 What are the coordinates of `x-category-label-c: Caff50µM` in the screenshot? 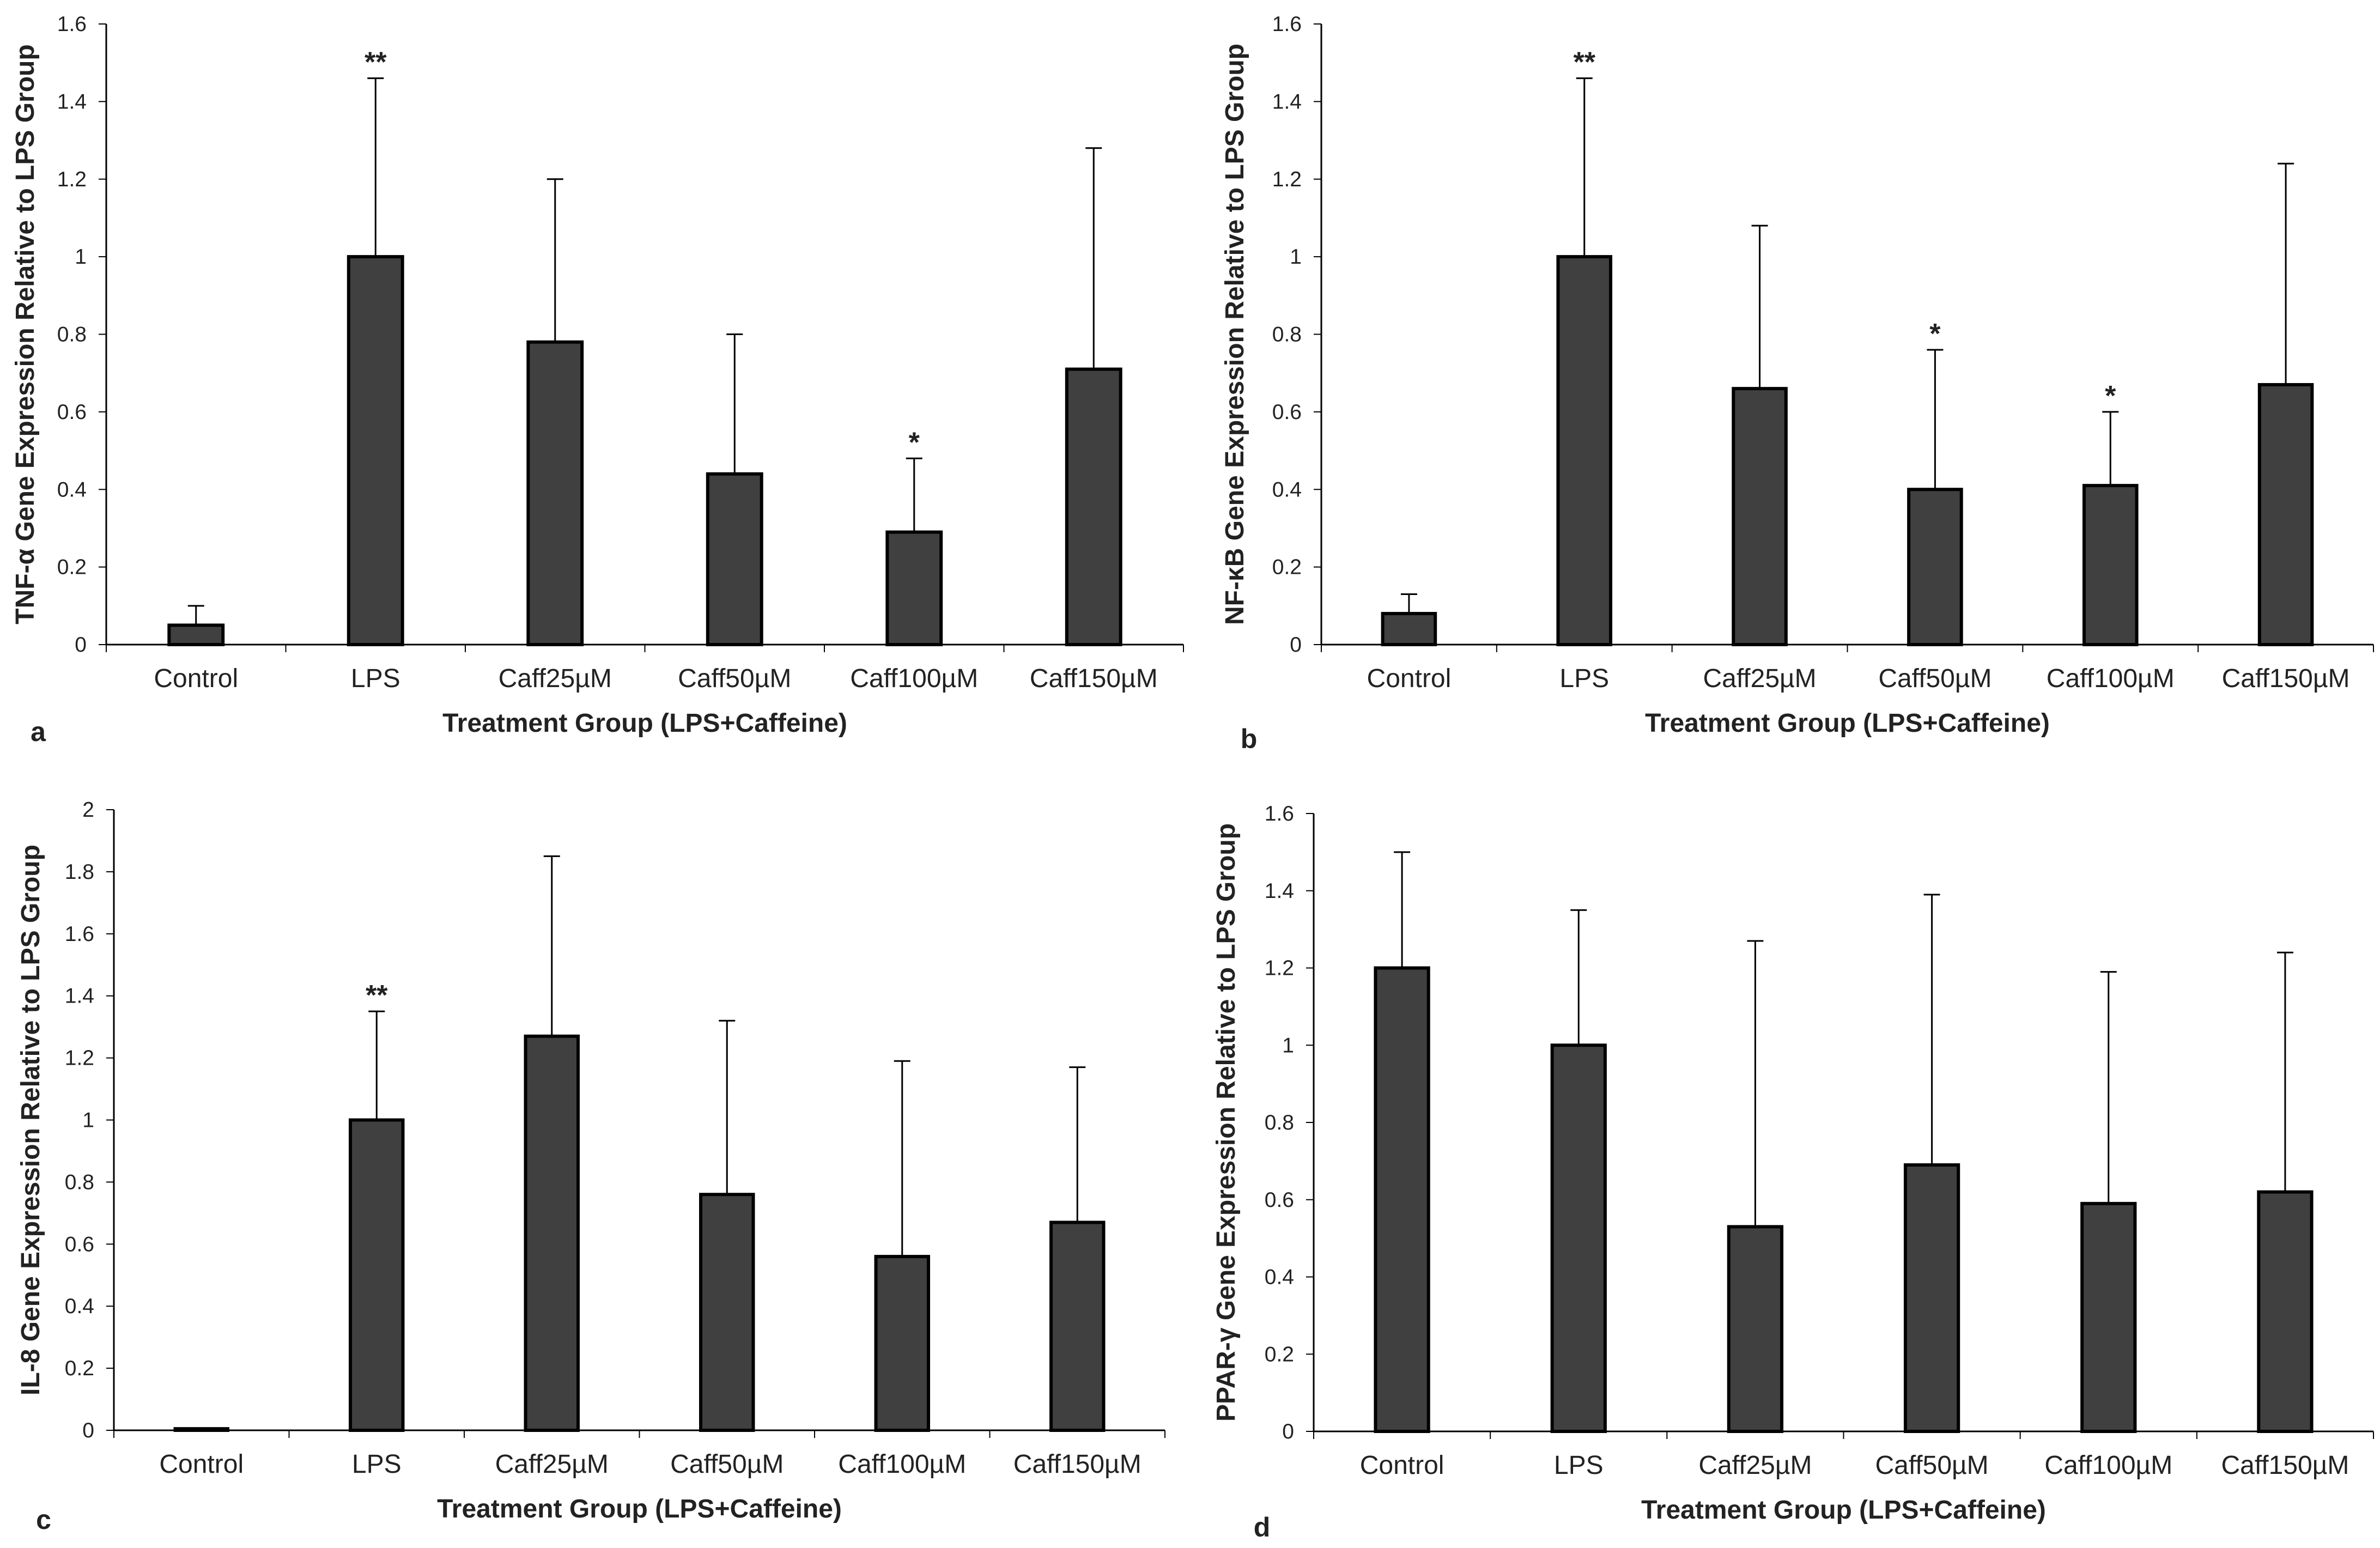 It's located at (727, 1464).